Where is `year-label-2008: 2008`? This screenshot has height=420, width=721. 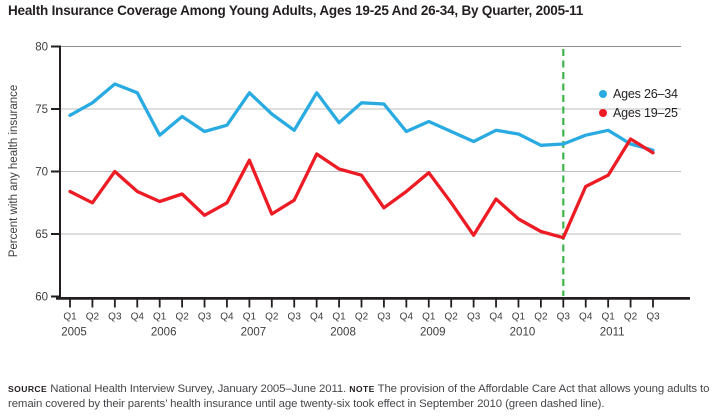 year-label-2008: 2008 is located at coordinates (343, 333).